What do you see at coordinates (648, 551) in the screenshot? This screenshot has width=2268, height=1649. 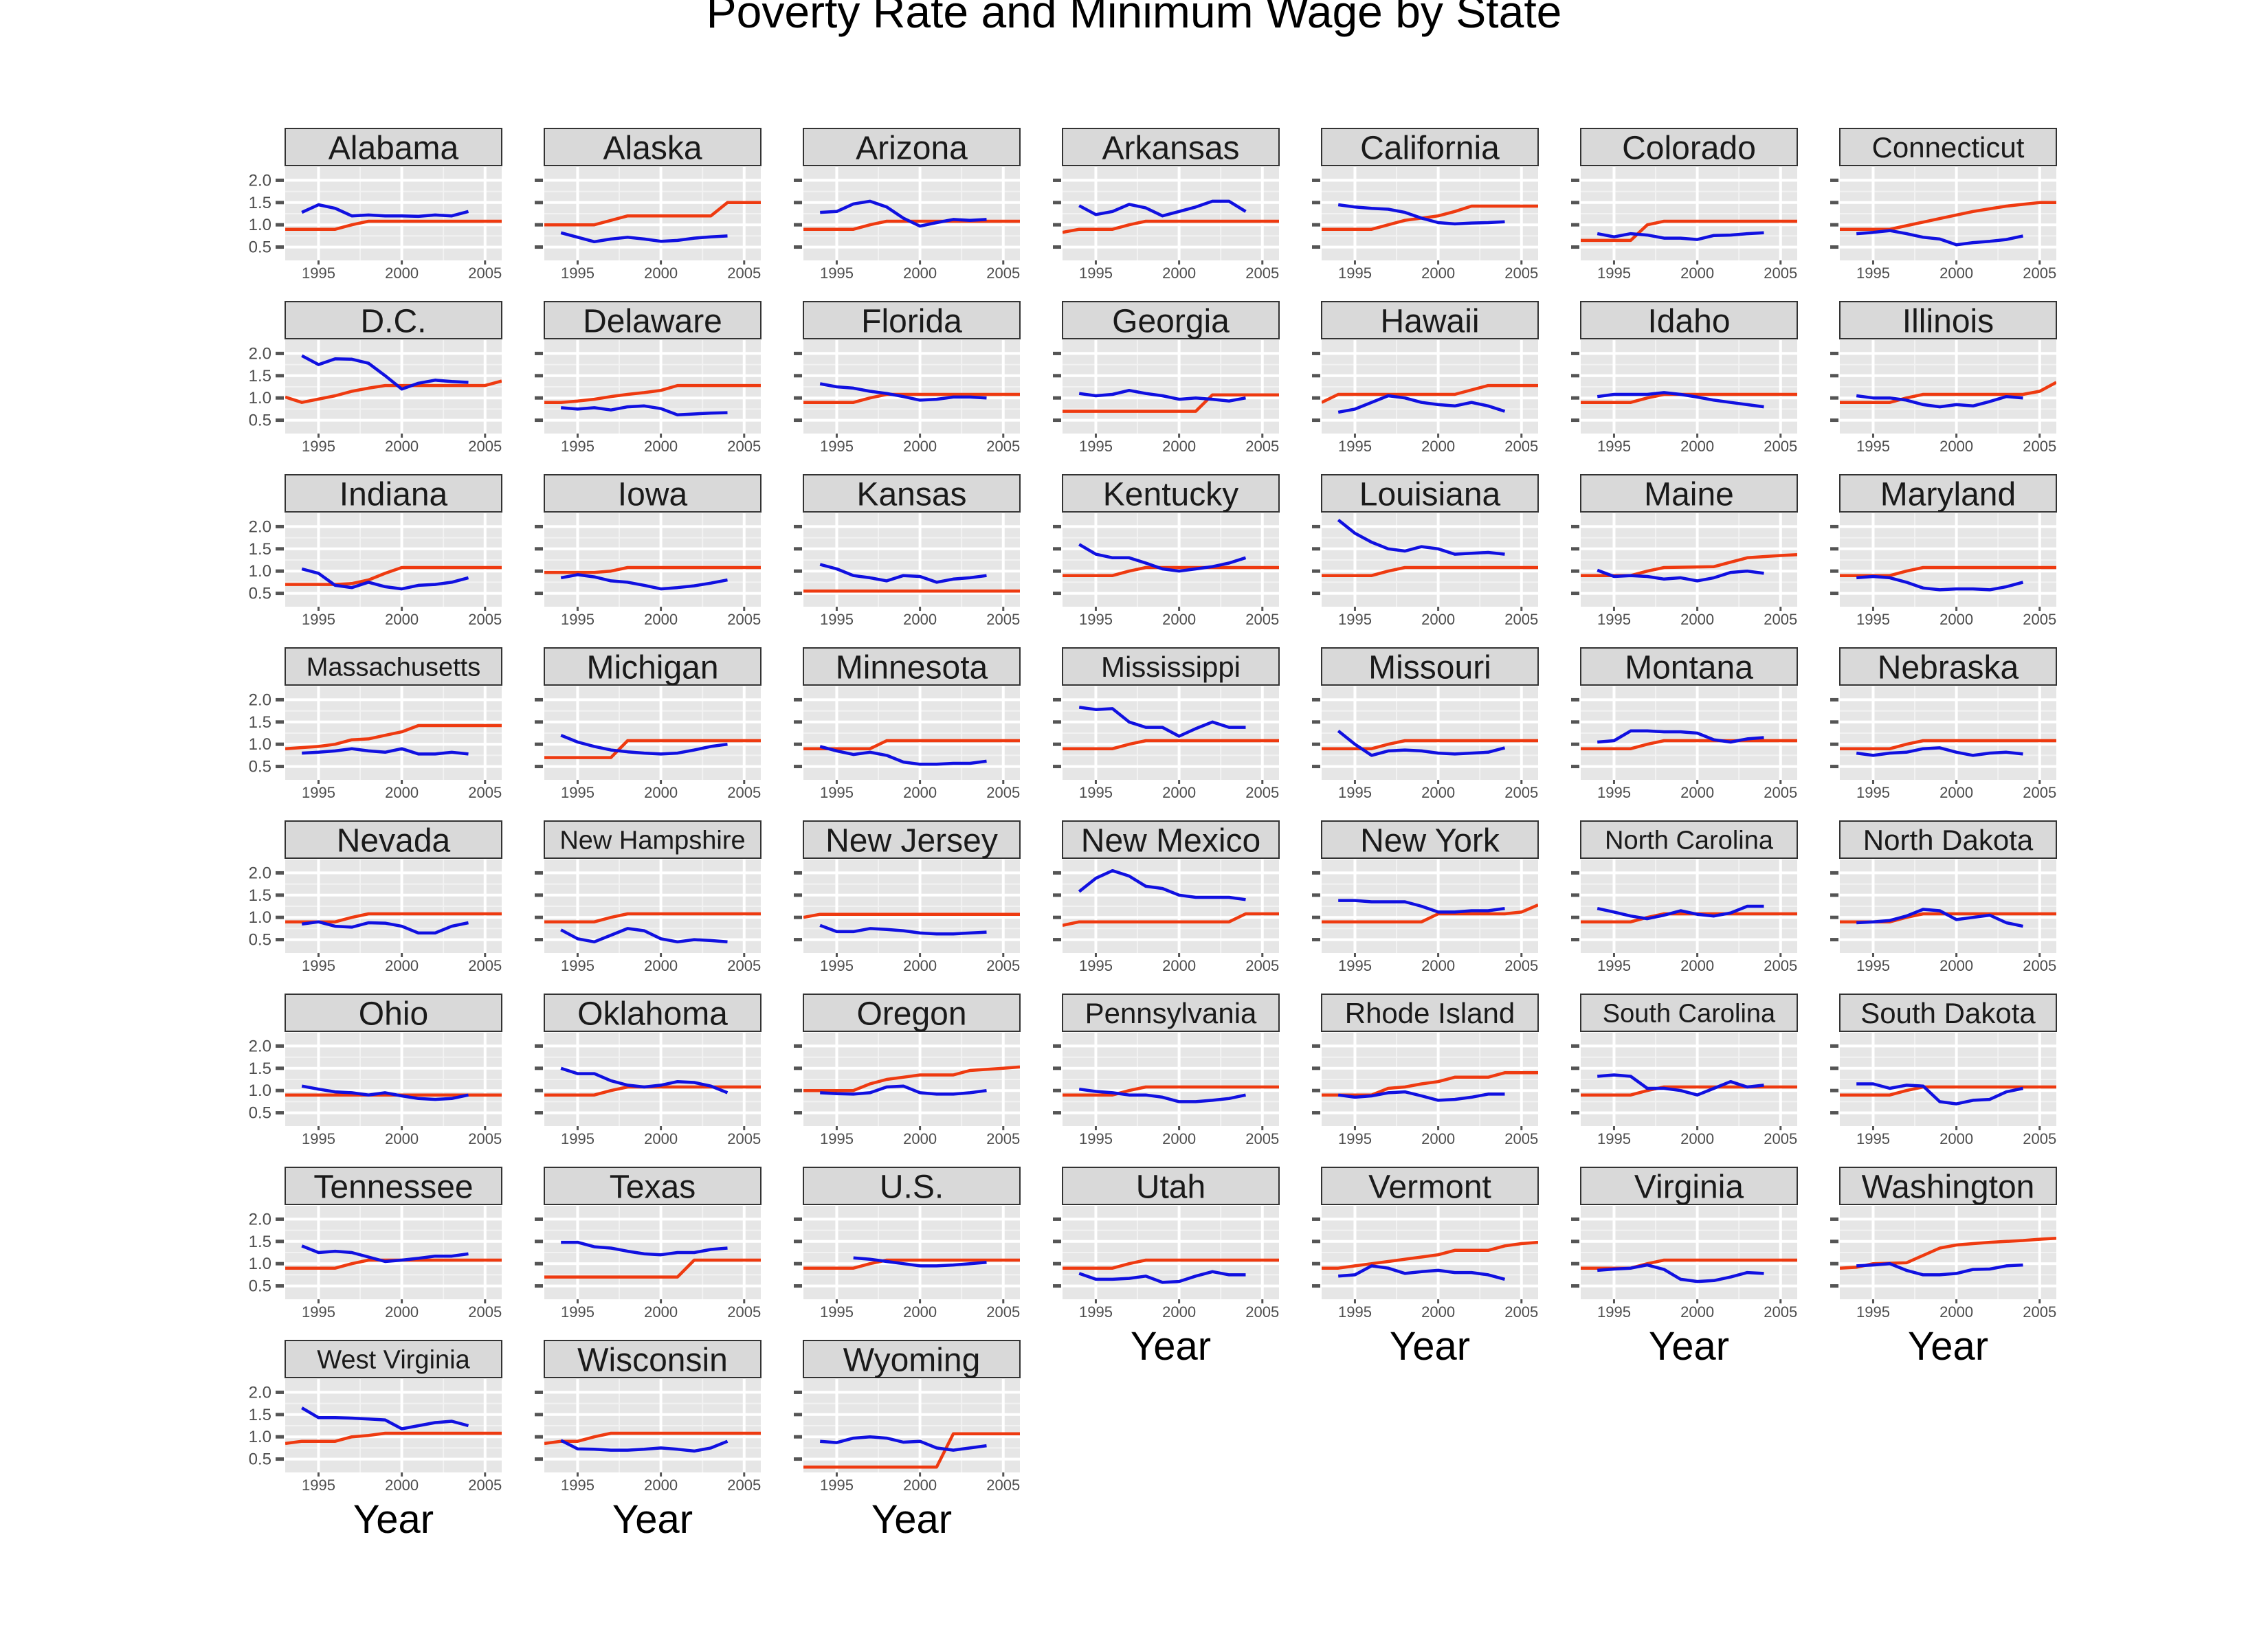 I see `facet-panel: Iowa 1995 2000 2005` at bounding box center [648, 551].